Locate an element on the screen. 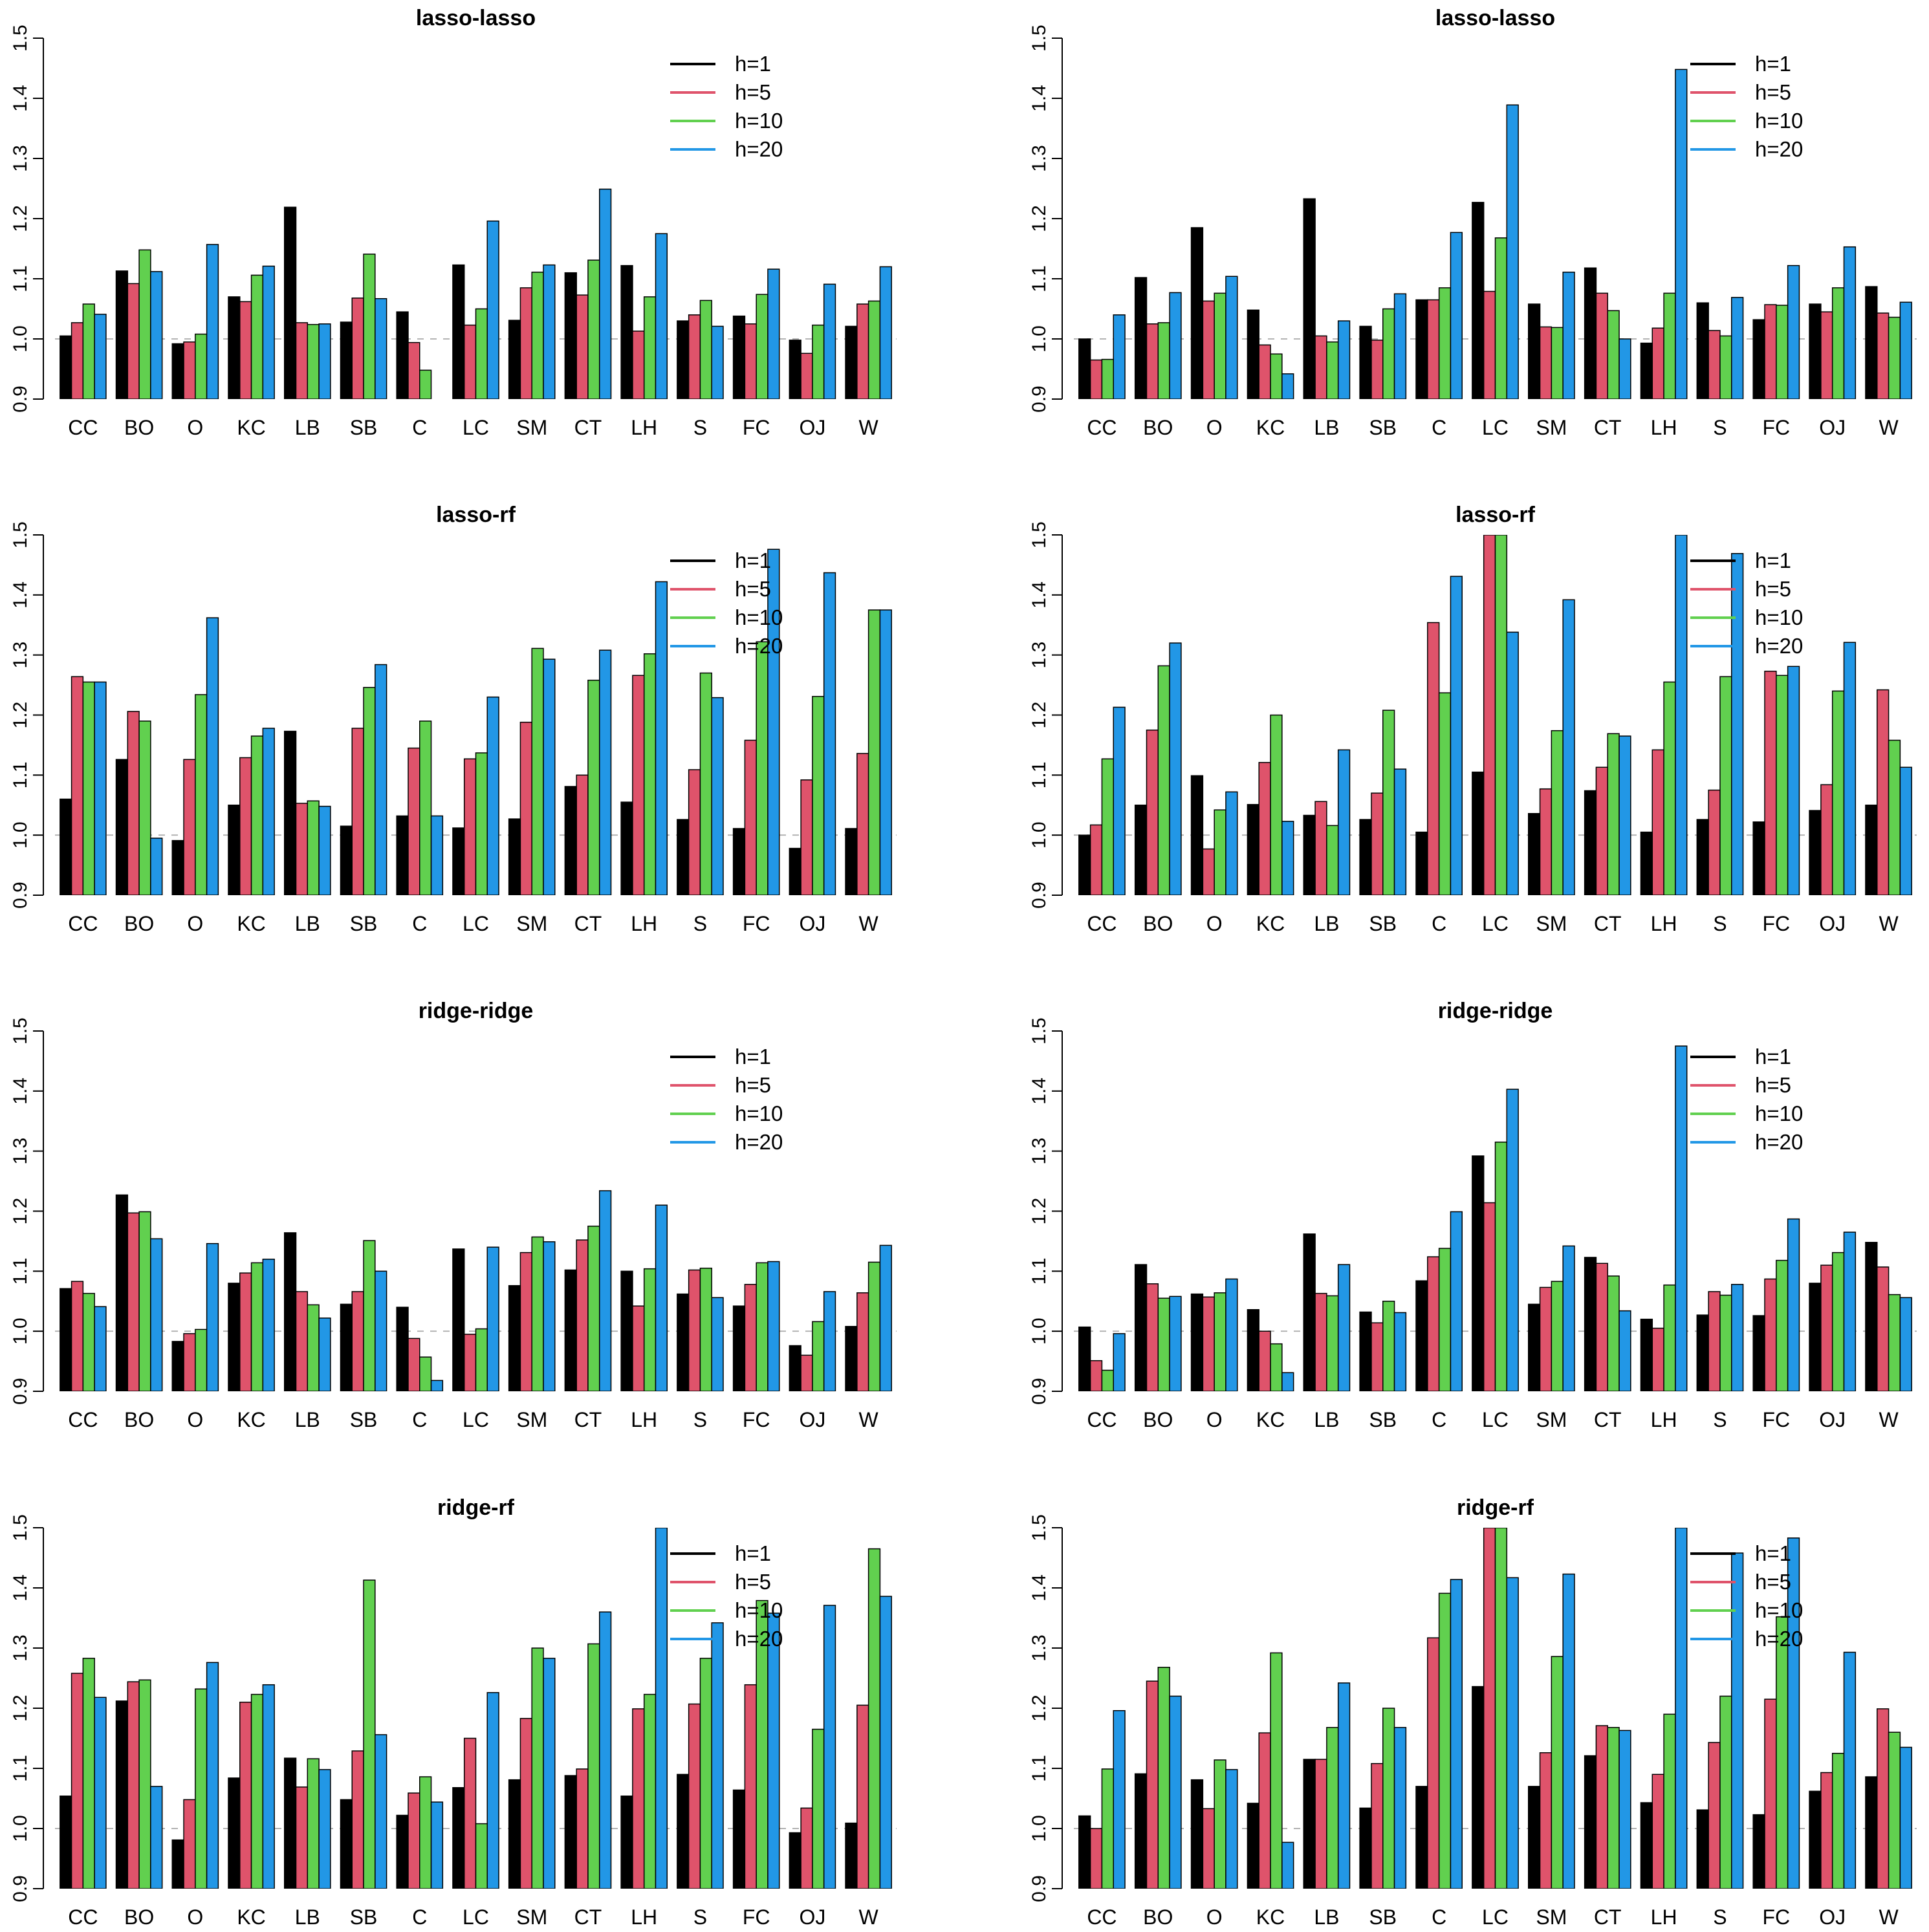  bar-KC-h20 is located at coordinates (1287, 858).